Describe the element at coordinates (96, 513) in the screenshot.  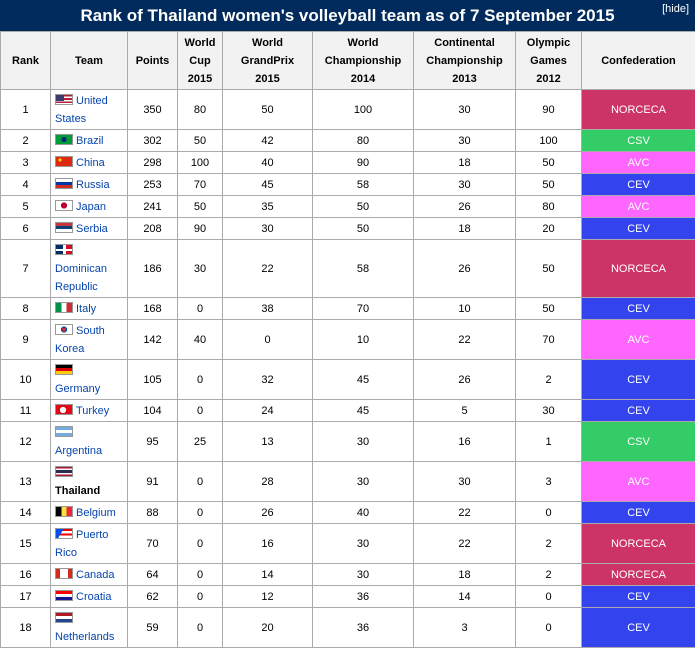
I see `team-name-link: Belgium` at that location.